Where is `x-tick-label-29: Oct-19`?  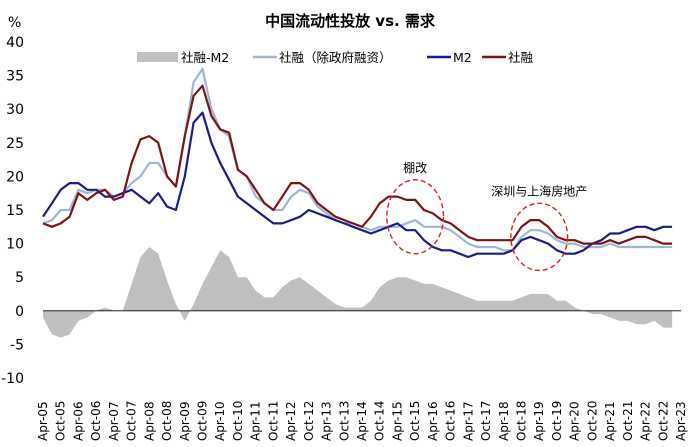
x-tick-label-29: Oct-19 is located at coordinates (557, 421).